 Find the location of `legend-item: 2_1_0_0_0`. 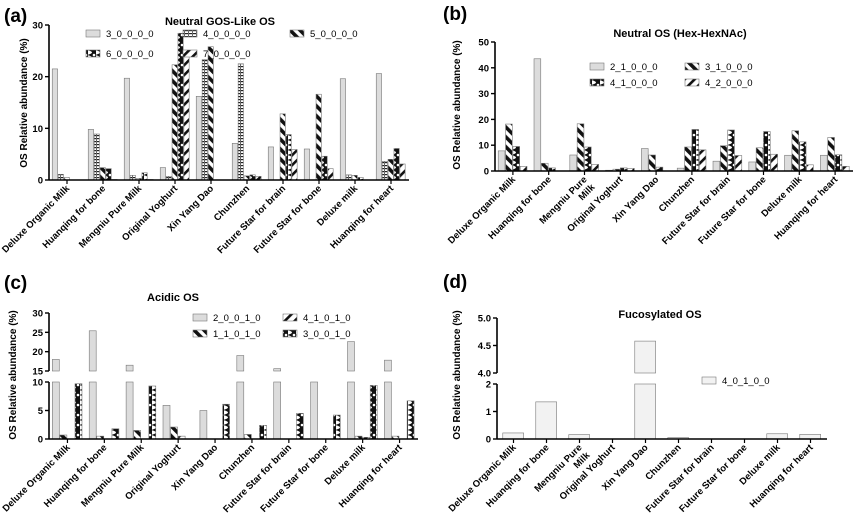

legend-item: 2_1_0_0_0 is located at coordinates (623, 67).